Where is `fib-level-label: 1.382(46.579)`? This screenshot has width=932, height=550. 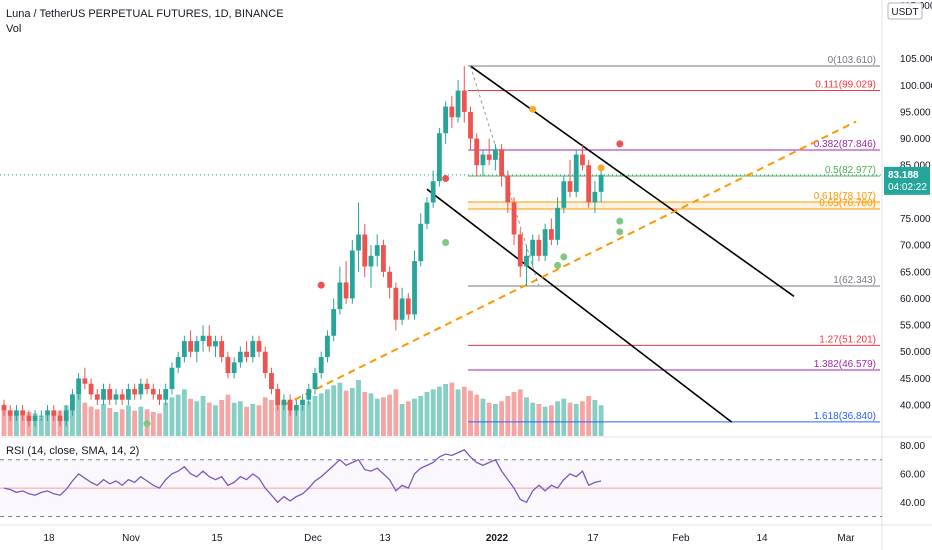
fib-level-label: 1.382(46.579) is located at coordinates (845, 364).